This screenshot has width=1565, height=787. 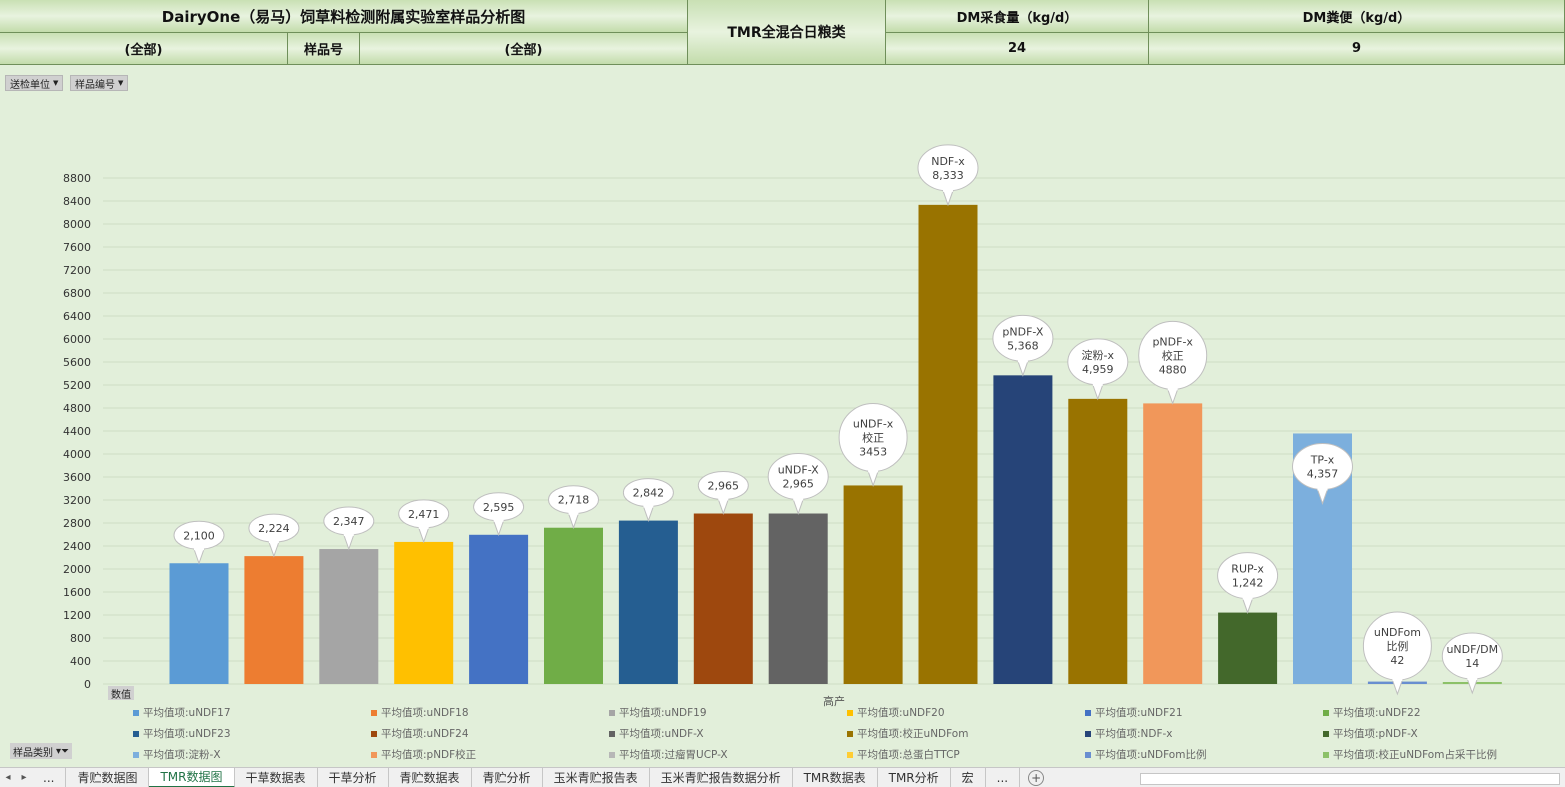 What do you see at coordinates (182, 712) in the screenshot?
I see `legend-entry: 平均值项:uNDF17` at bounding box center [182, 712].